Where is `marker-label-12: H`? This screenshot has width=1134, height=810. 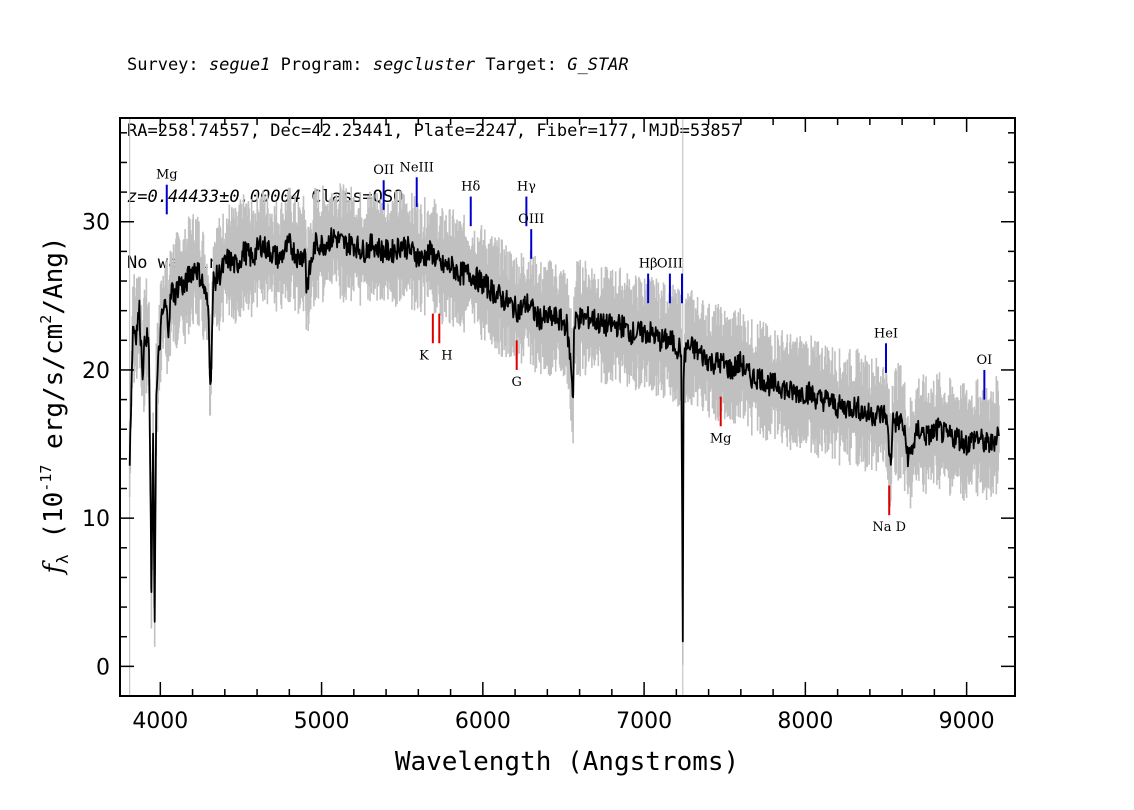 marker-label-12: H is located at coordinates (446, 355).